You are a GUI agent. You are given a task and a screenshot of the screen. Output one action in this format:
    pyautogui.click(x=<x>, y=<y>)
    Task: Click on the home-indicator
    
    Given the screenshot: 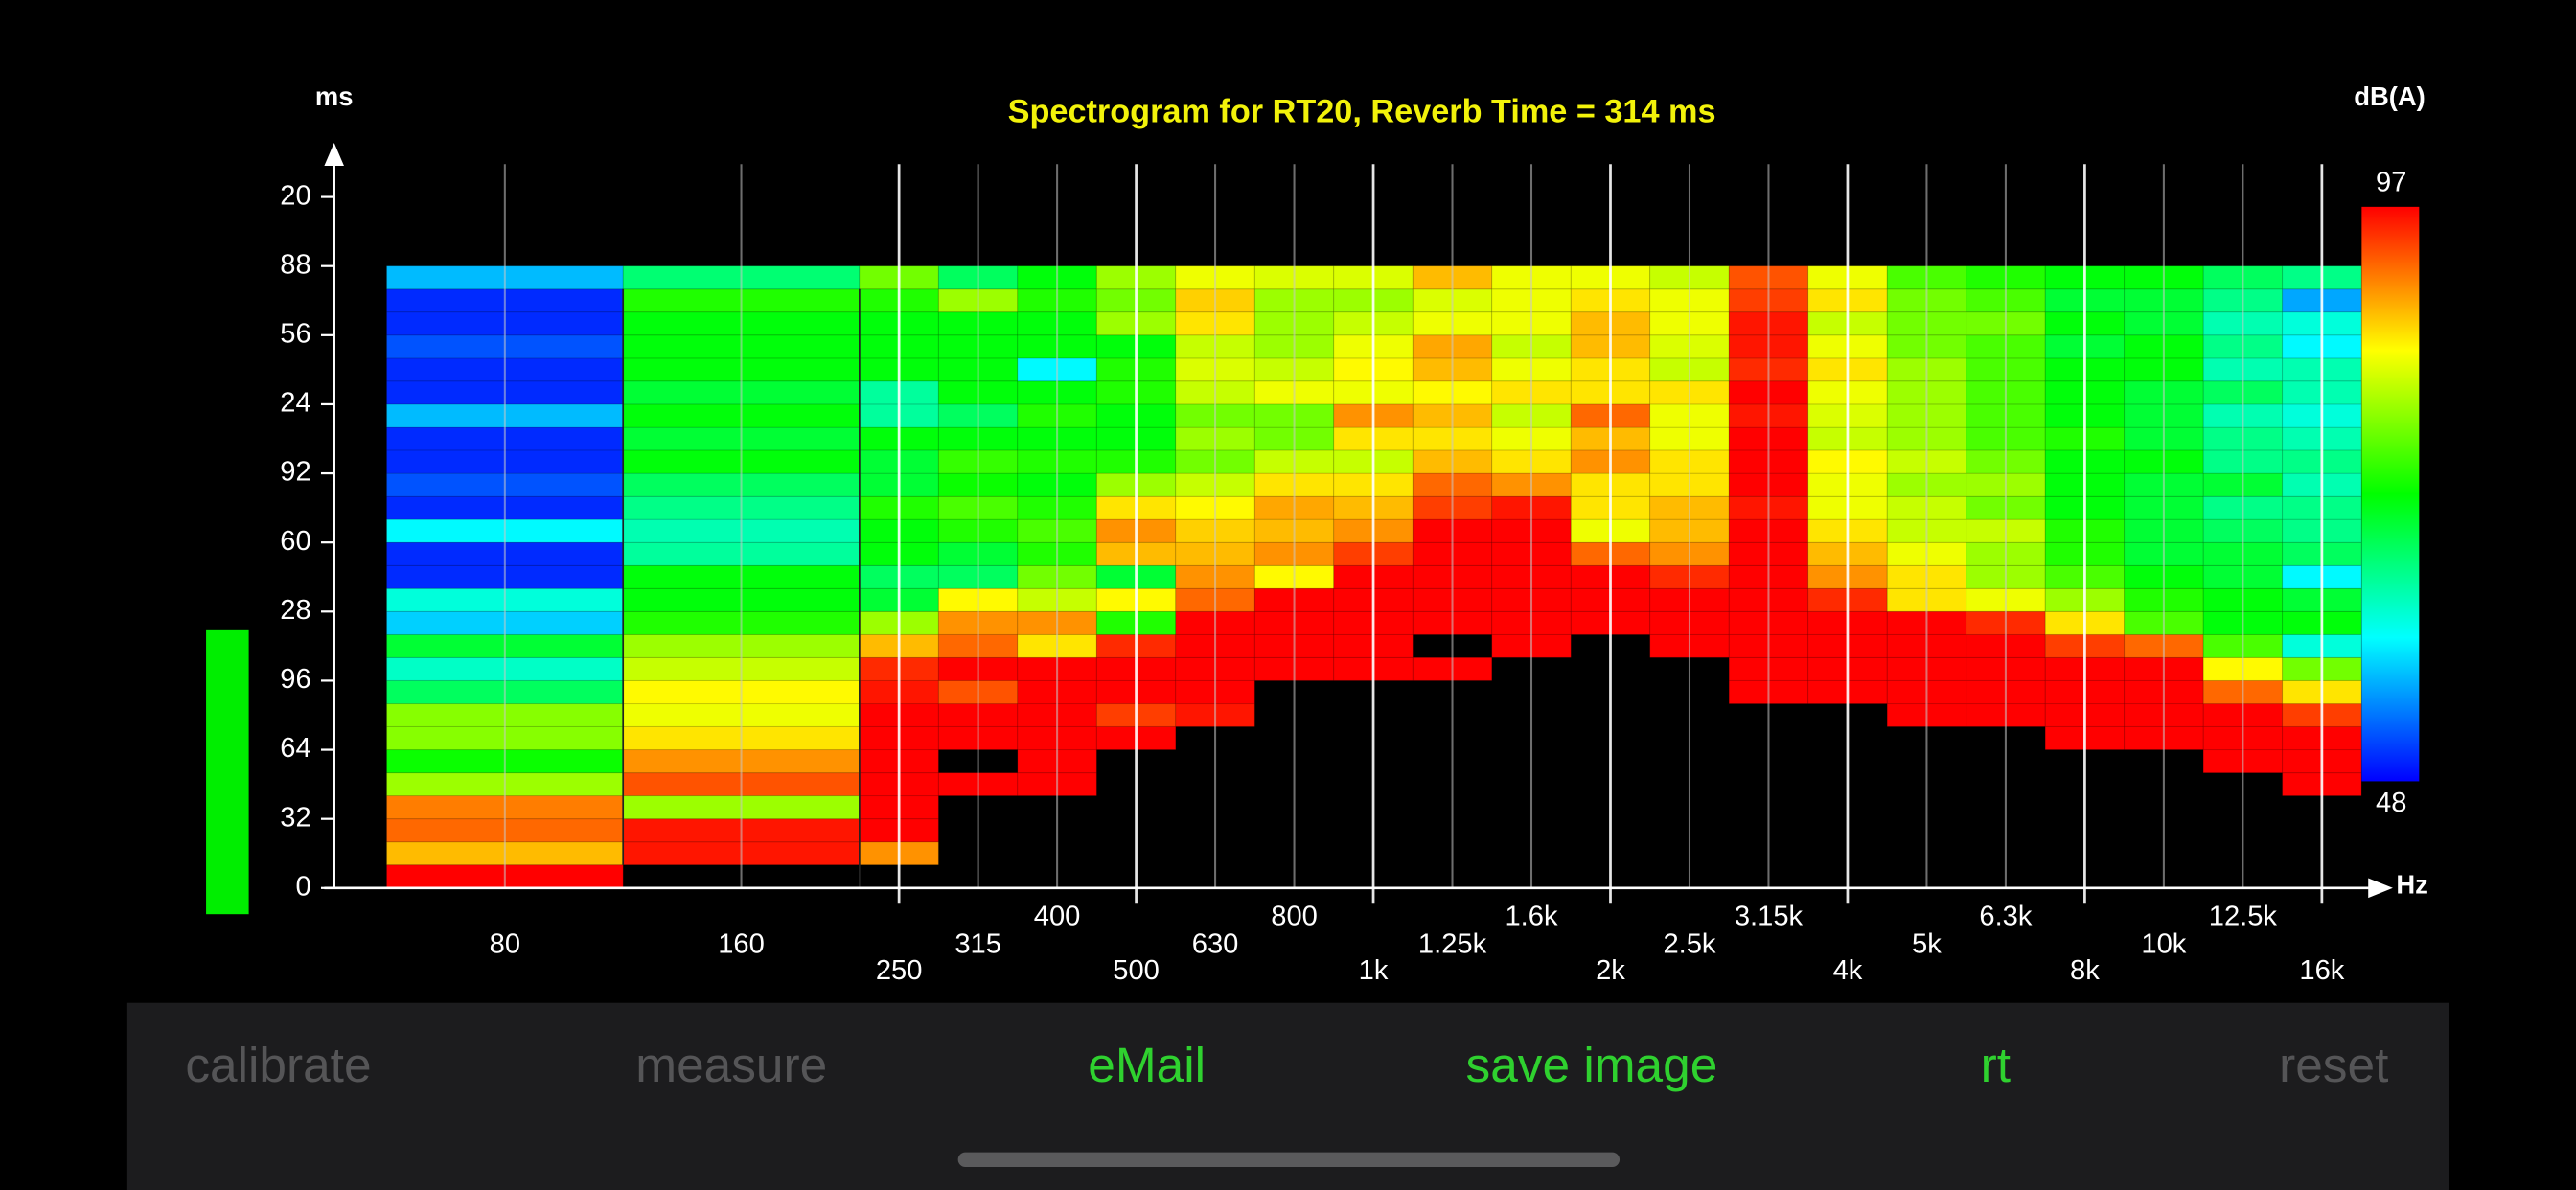 What is the action you would take?
    pyautogui.click(x=1289, y=1160)
    